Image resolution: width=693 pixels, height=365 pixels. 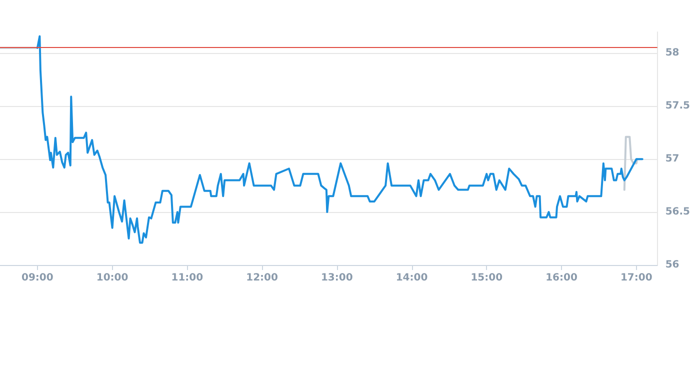 What do you see at coordinates (677, 106) in the screenshot?
I see `y-tick-label: 57.5` at bounding box center [677, 106].